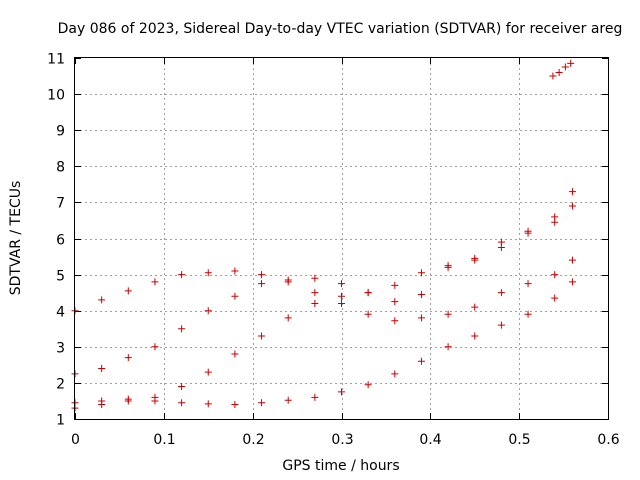 The image size is (640, 480). I want to click on y-tick-label: 7, so click(60, 204).